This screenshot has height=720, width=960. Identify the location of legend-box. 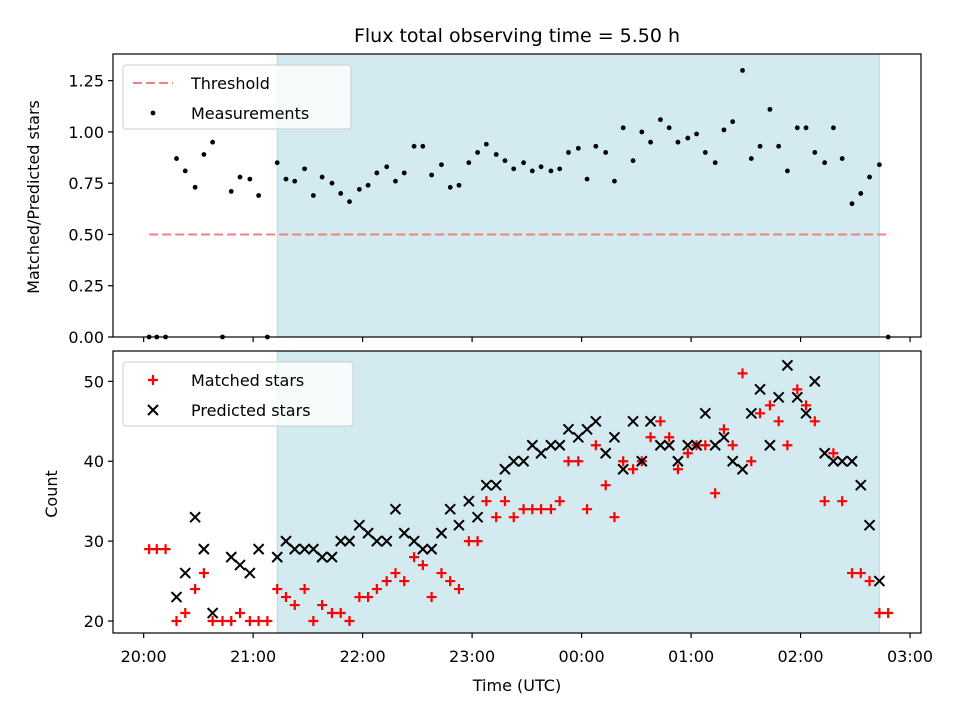
(238, 394).